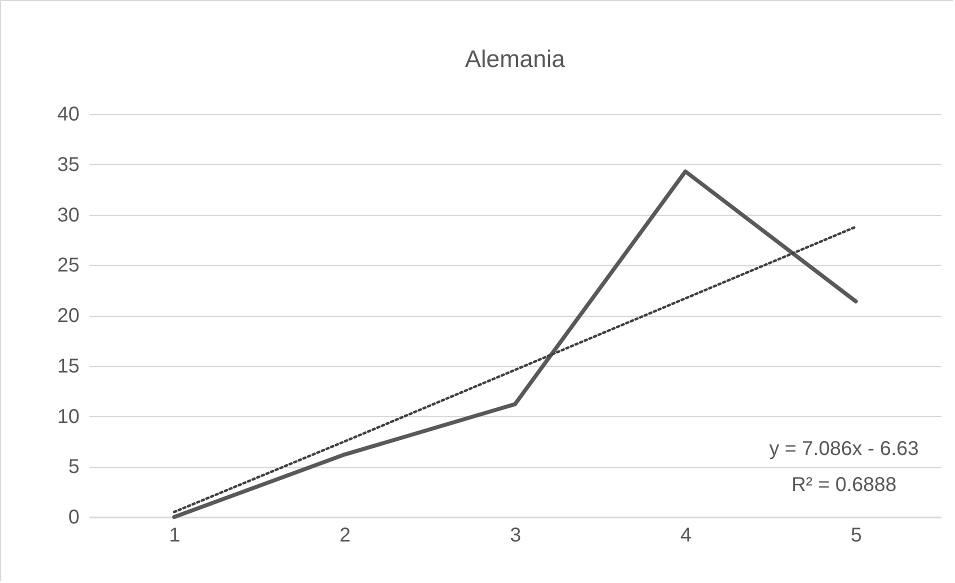  What do you see at coordinates (686, 535) in the screenshot?
I see `x-tick-label: 4` at bounding box center [686, 535].